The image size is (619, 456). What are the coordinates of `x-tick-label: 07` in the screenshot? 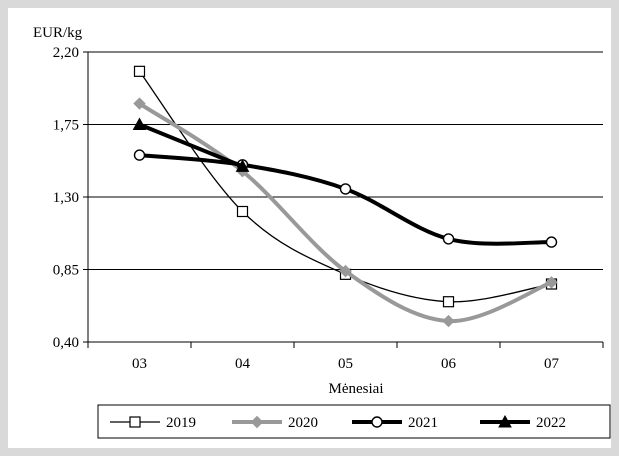 It's located at (552, 364).